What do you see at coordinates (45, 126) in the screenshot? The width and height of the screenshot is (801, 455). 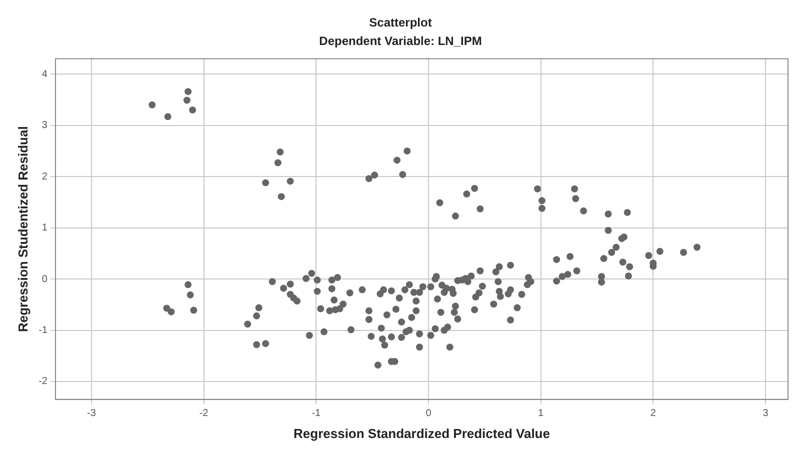 I see `y-tick-label: 3` at bounding box center [45, 126].